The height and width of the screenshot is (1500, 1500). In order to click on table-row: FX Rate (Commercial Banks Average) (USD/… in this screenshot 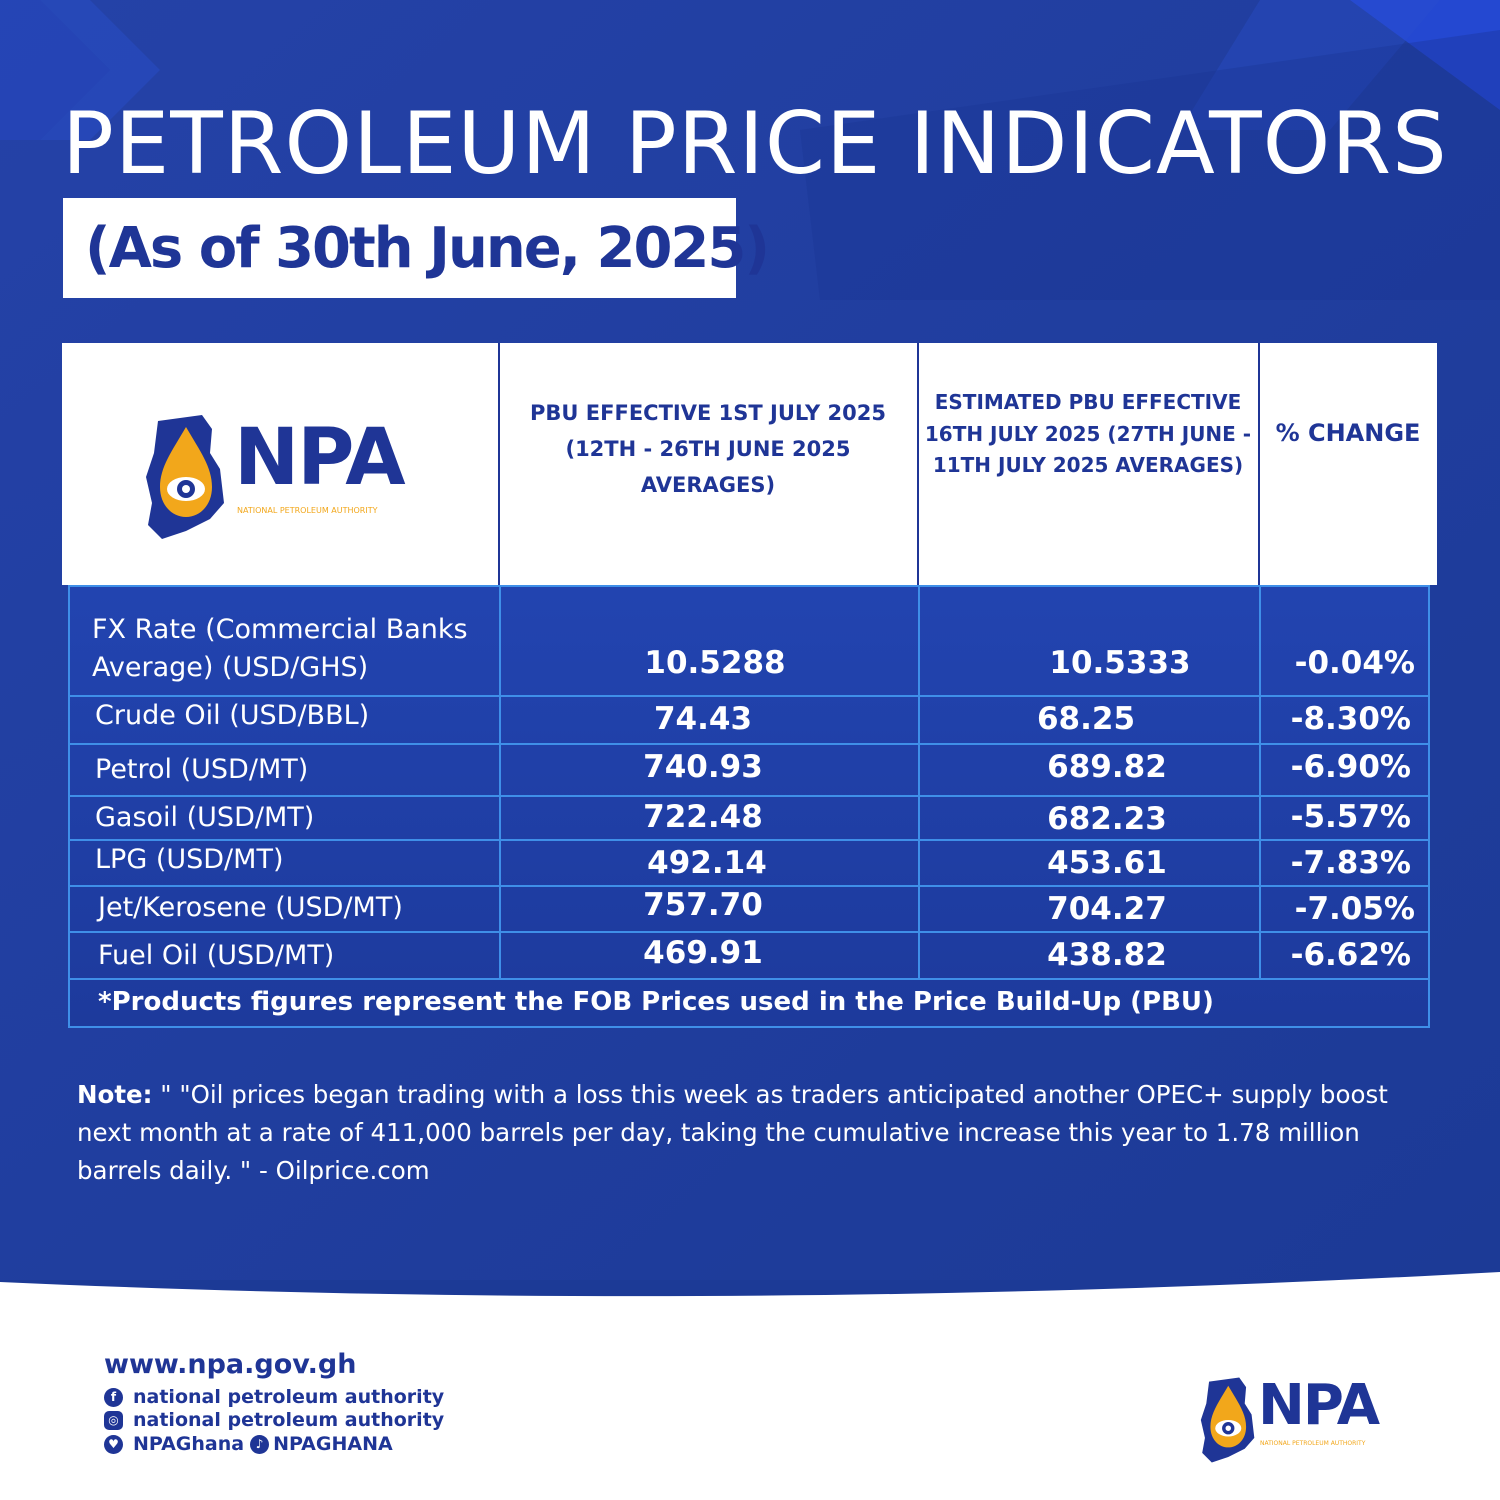, I will do `click(749, 642)`.